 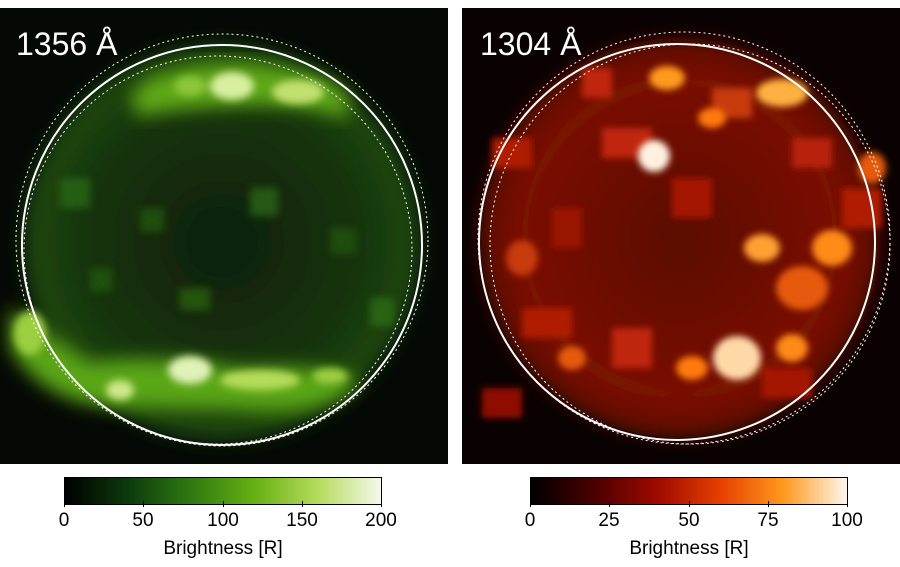 What do you see at coordinates (232, 86) in the screenshot?
I see `north-aurora-bright-spot` at bounding box center [232, 86].